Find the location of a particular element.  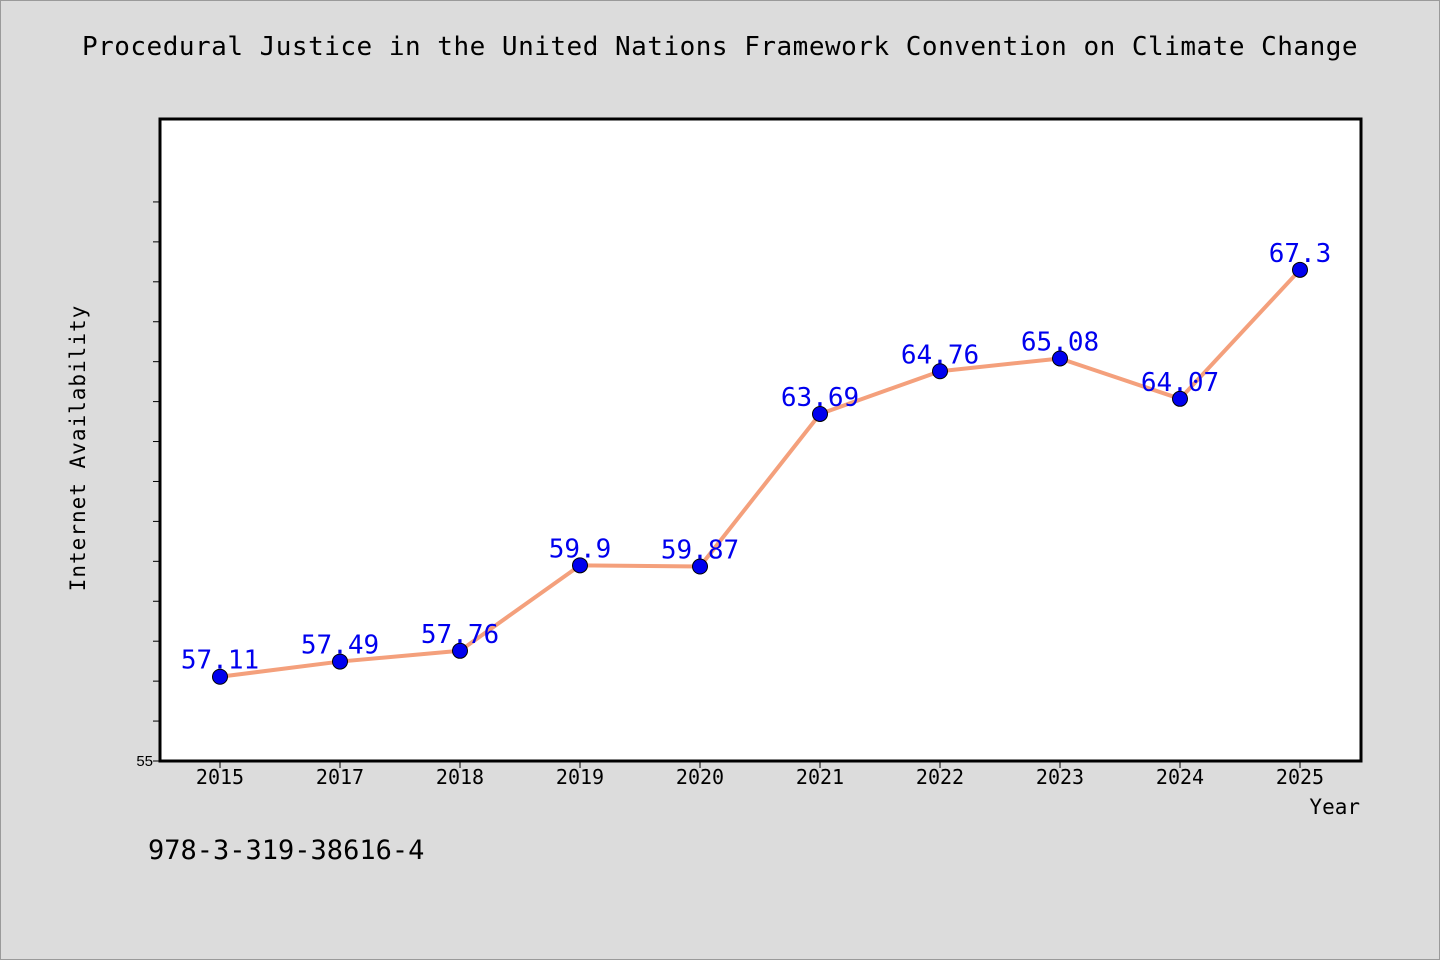

data-label: 65.08 is located at coordinates (1060, 342).